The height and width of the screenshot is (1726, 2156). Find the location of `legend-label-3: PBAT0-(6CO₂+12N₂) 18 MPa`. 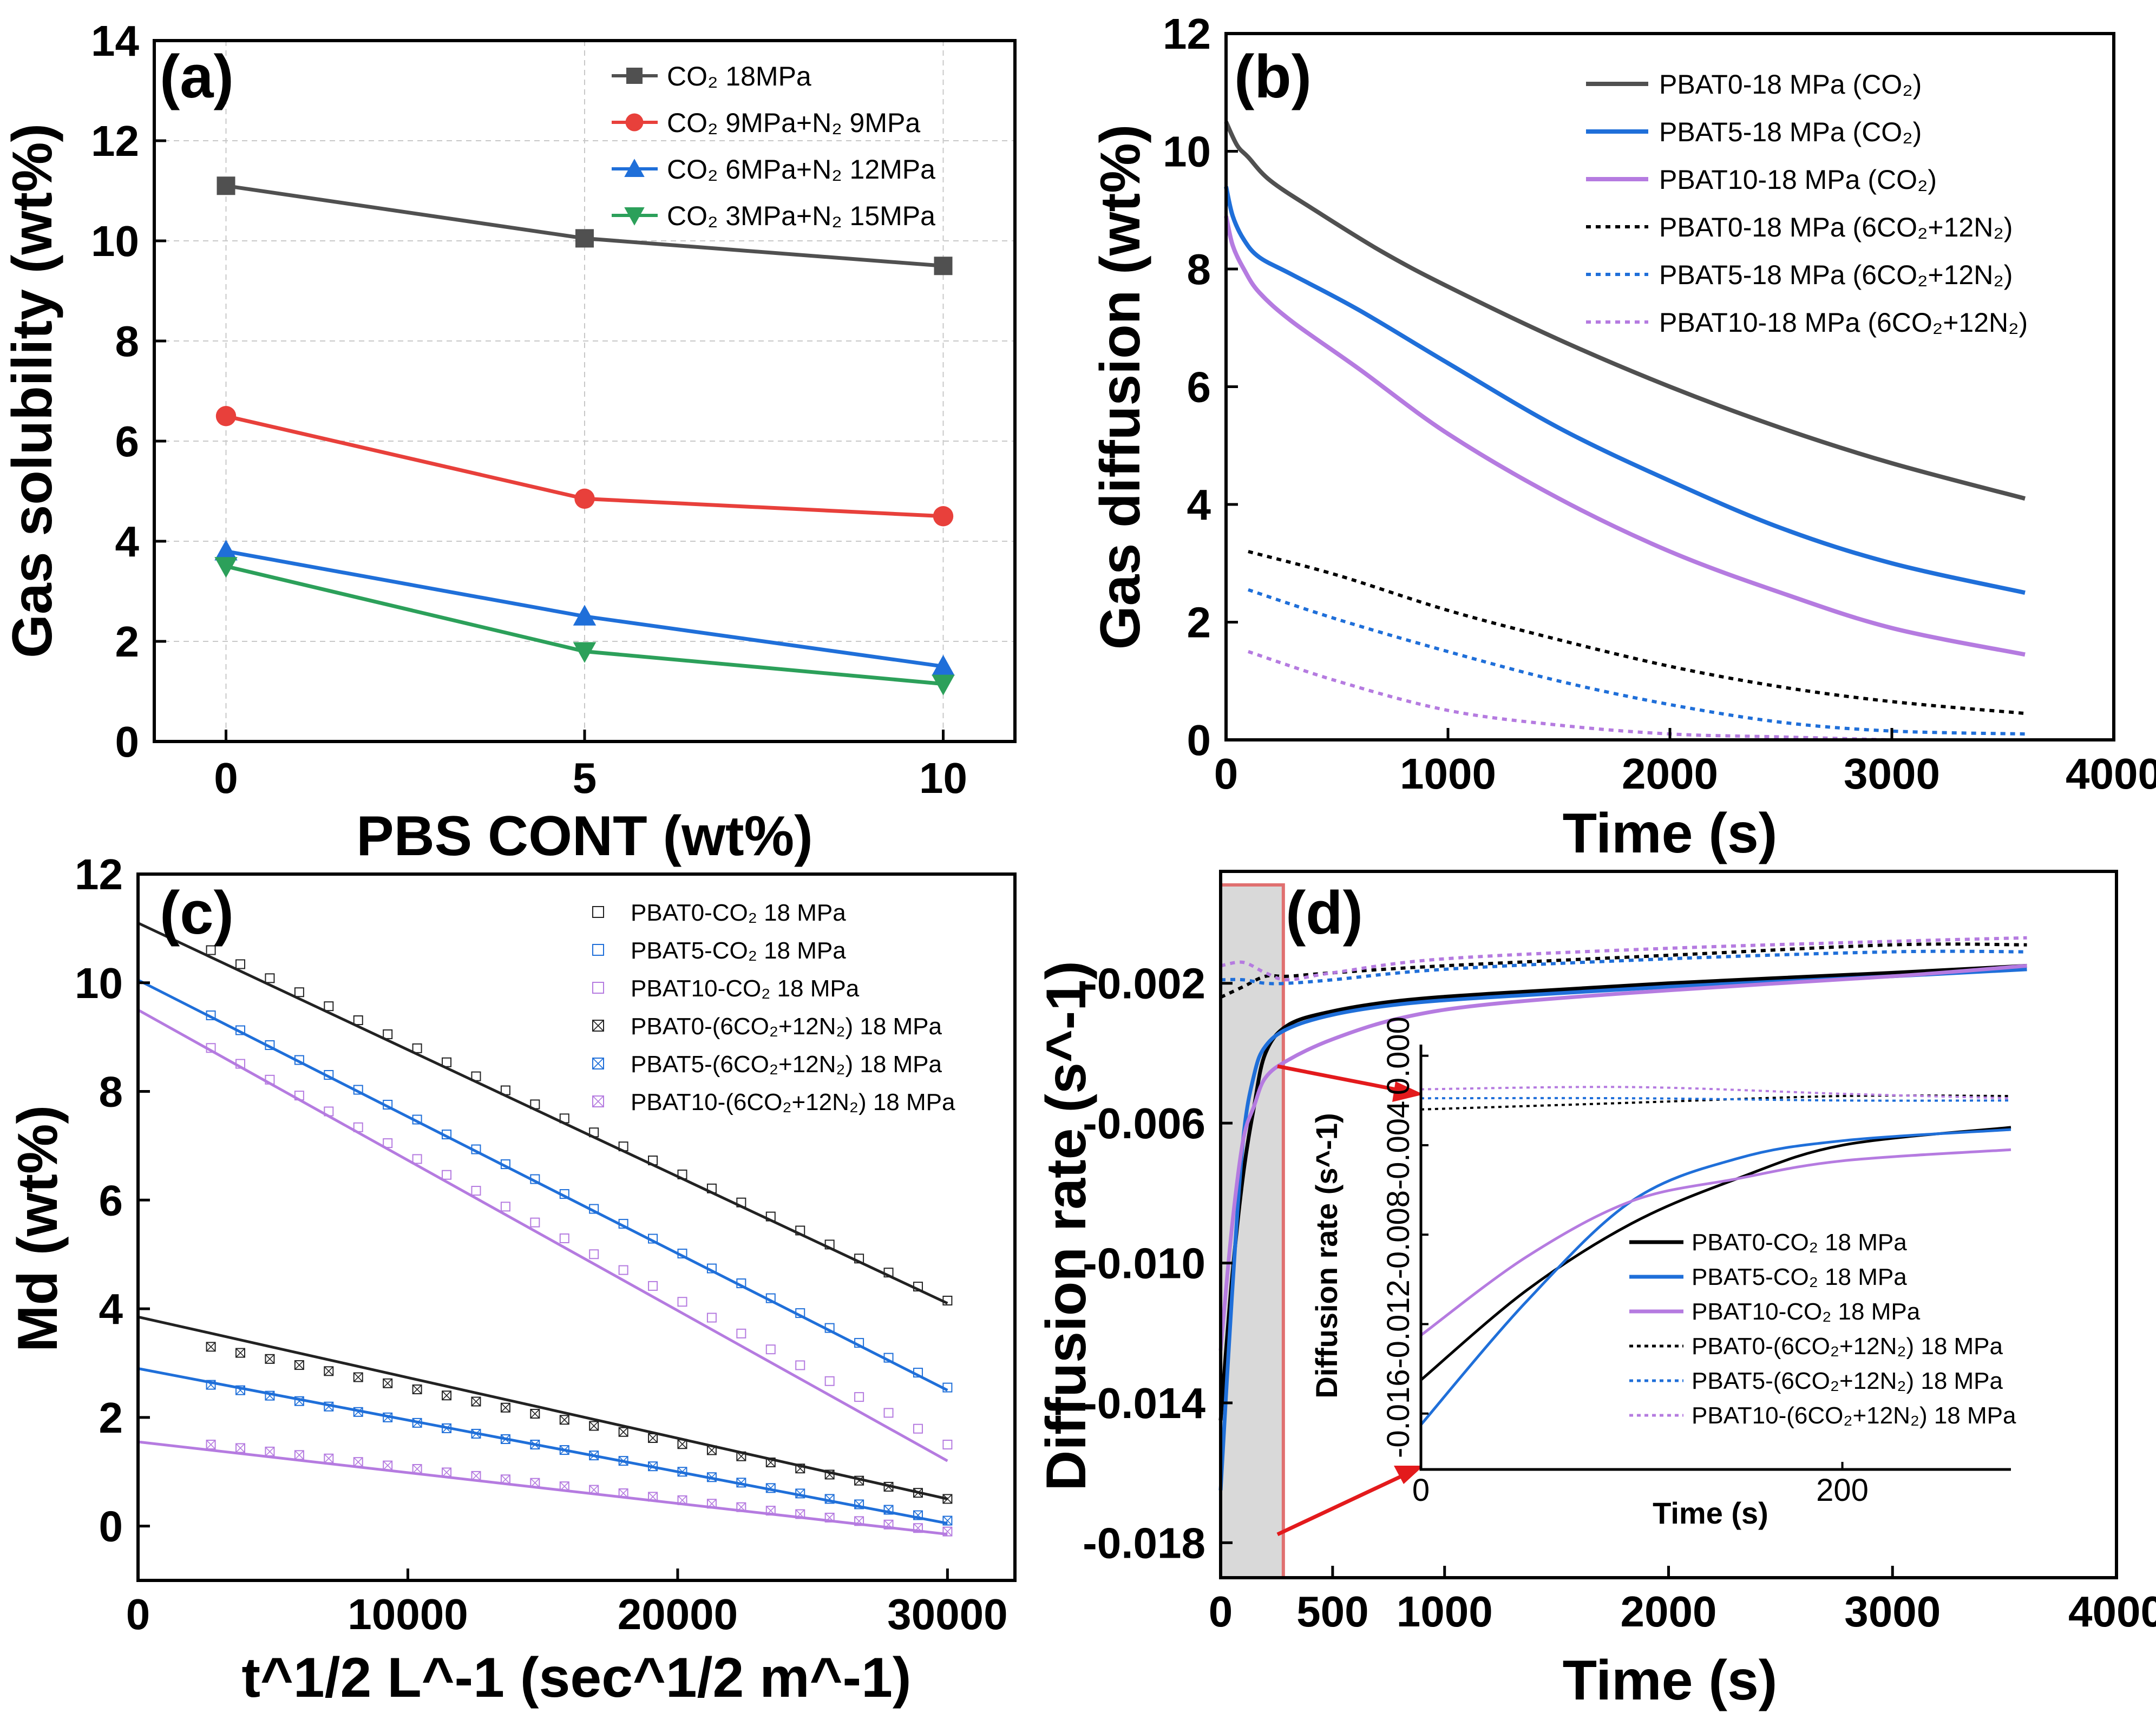

legend-label-3: PBAT0-(6CO₂+12N₂) 18 MPa is located at coordinates (1847, 1346).